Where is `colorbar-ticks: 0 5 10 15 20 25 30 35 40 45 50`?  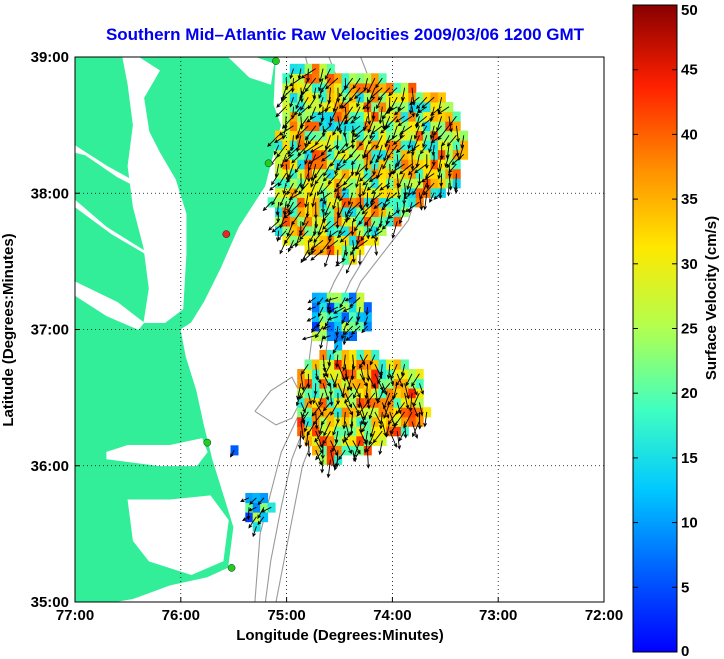 colorbar-ticks: 0 5 10 15 20 25 30 35 40 45 50 is located at coordinates (665, 330).